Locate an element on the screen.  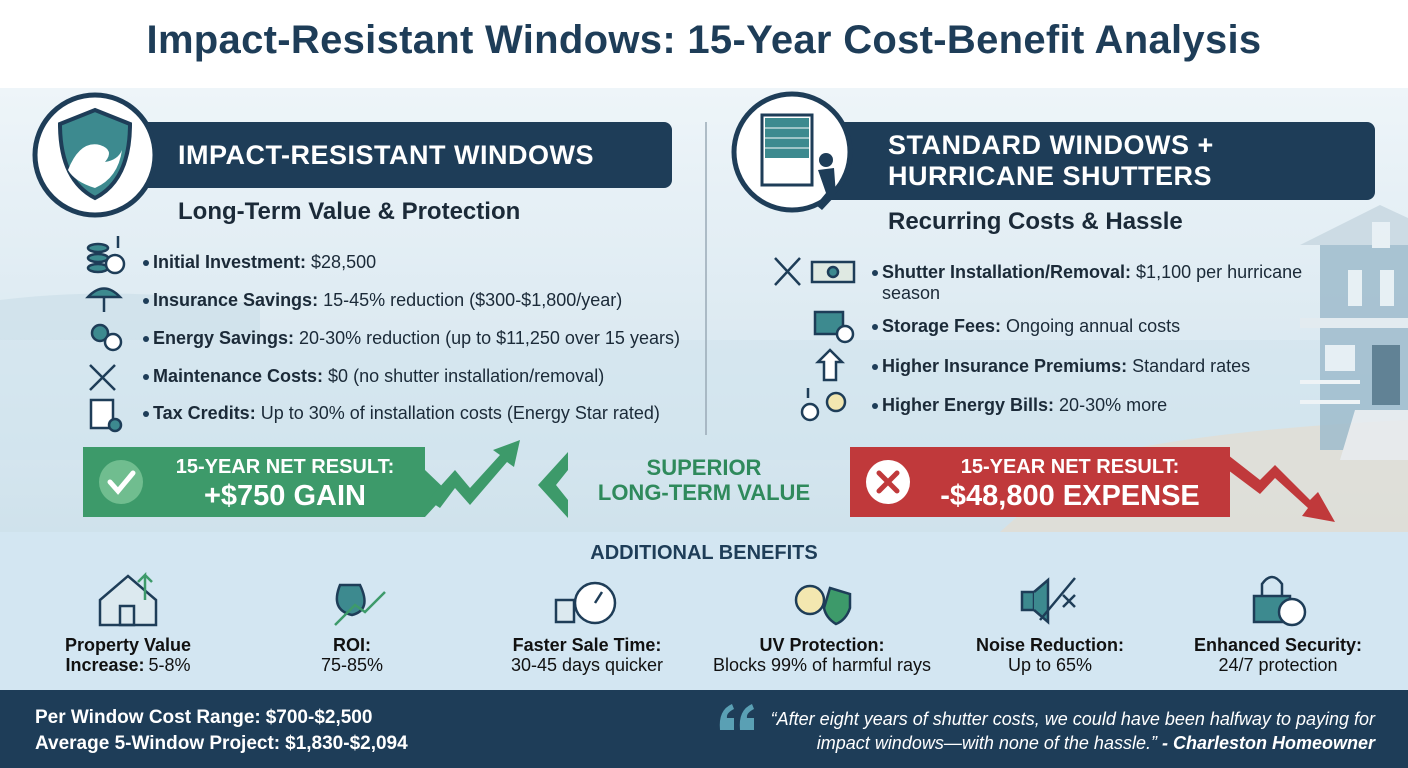
benefit-label: UV Protection: is located at coordinates (822, 645).